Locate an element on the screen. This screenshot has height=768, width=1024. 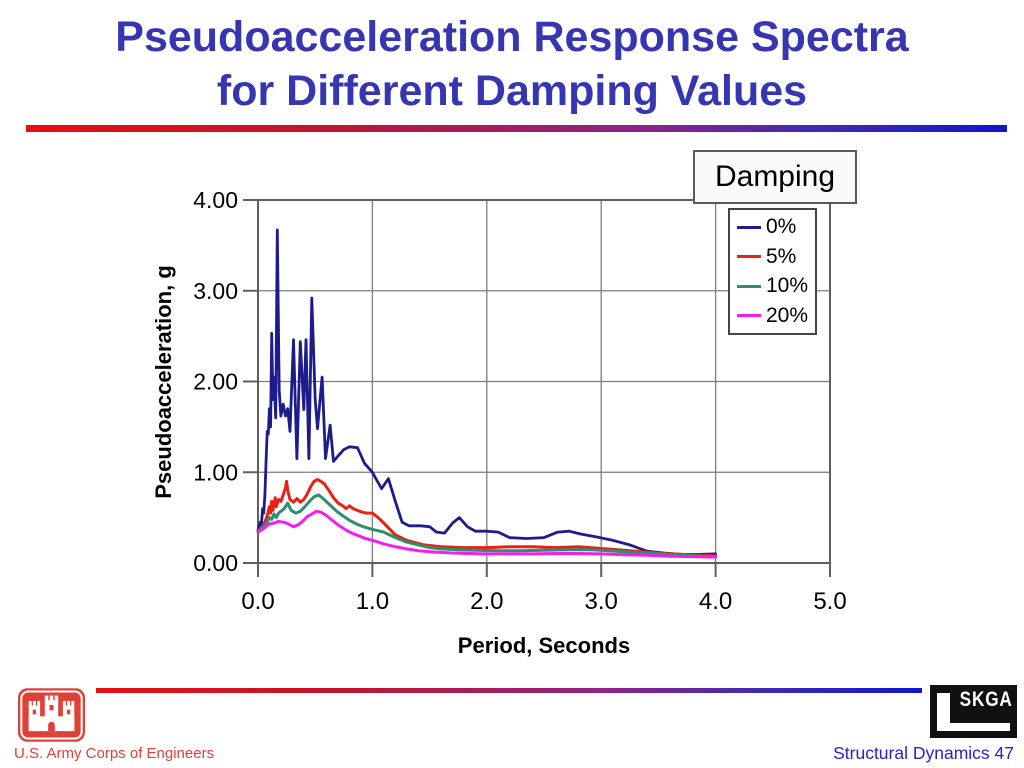
legend-item: 10% is located at coordinates (776, 286).